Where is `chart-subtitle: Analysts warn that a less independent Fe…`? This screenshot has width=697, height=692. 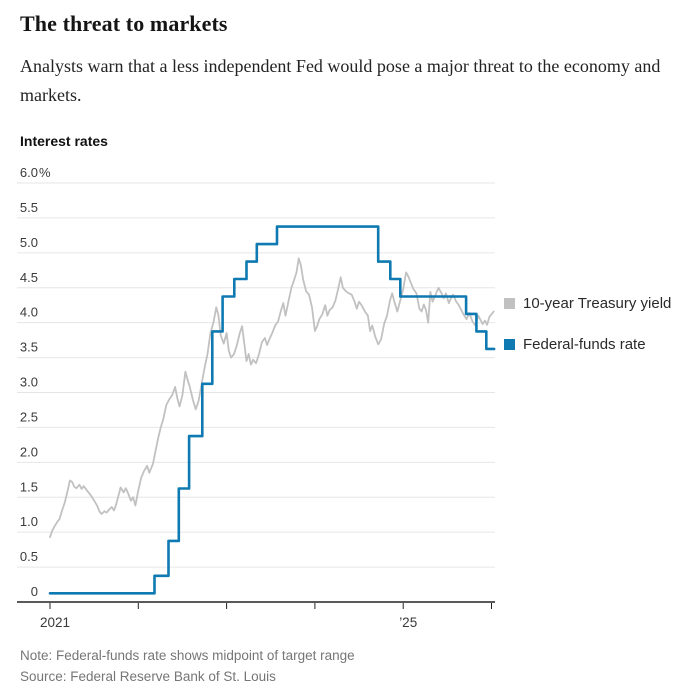
chart-subtitle: Analysts warn that a less independent Fe… is located at coordinates (340, 80).